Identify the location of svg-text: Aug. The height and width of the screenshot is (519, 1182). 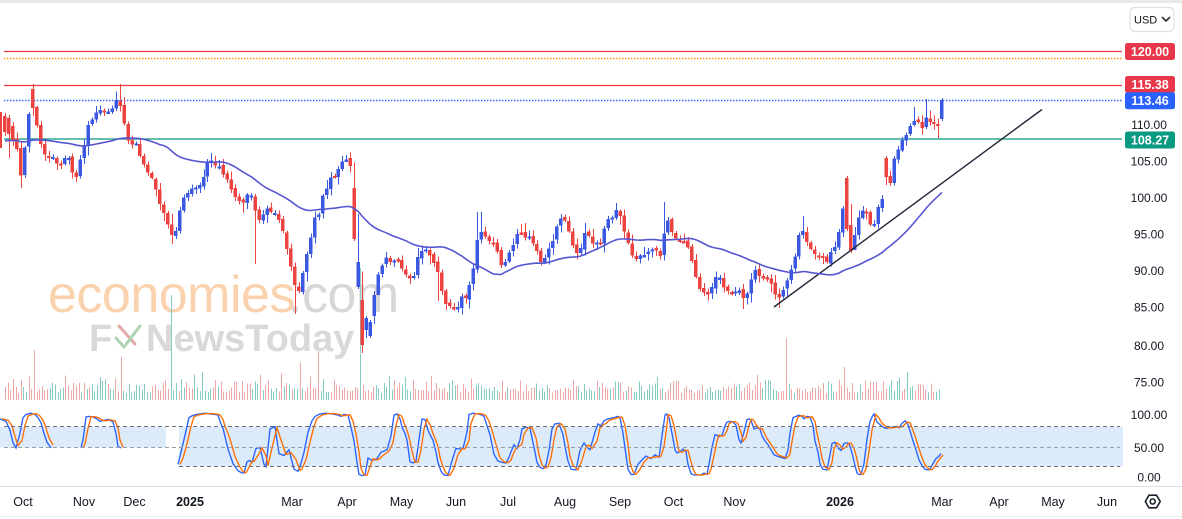
(565, 502).